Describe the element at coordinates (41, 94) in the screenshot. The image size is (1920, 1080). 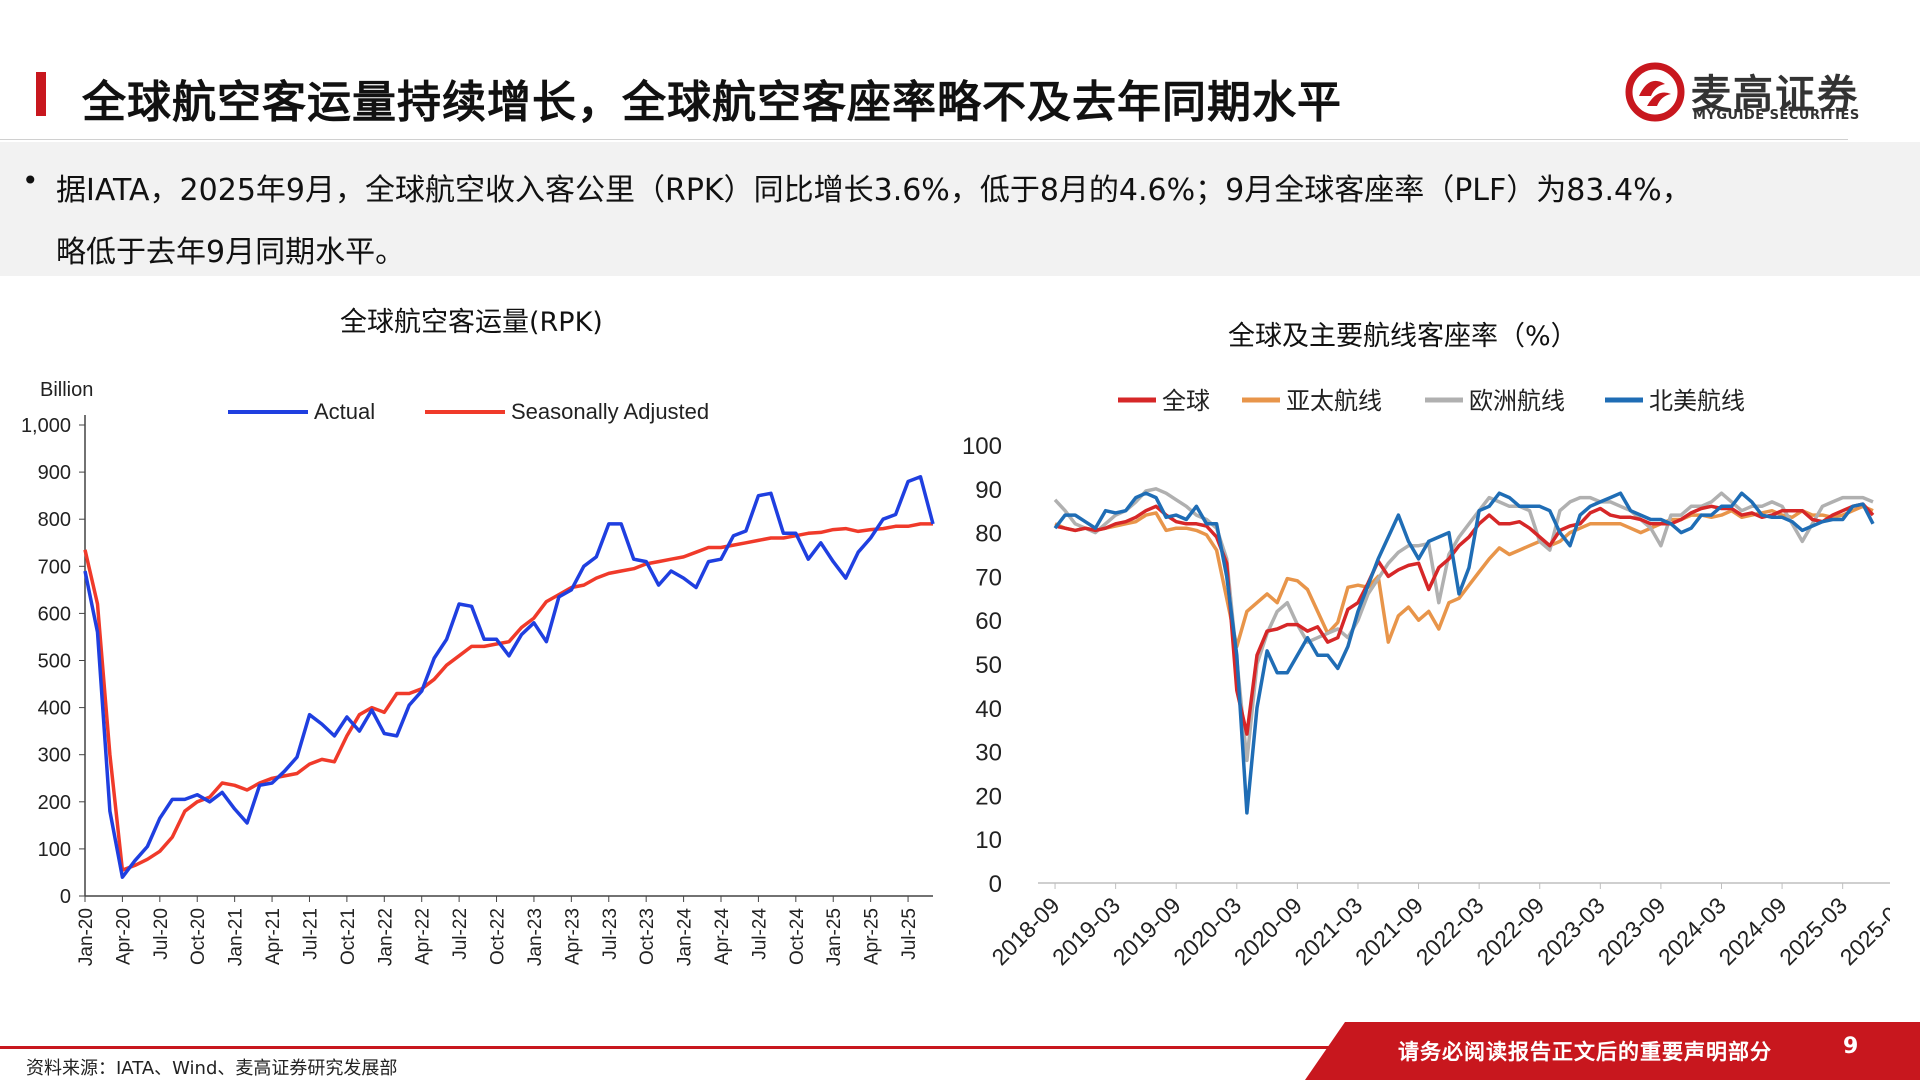
I see `title-accent-bar` at that location.